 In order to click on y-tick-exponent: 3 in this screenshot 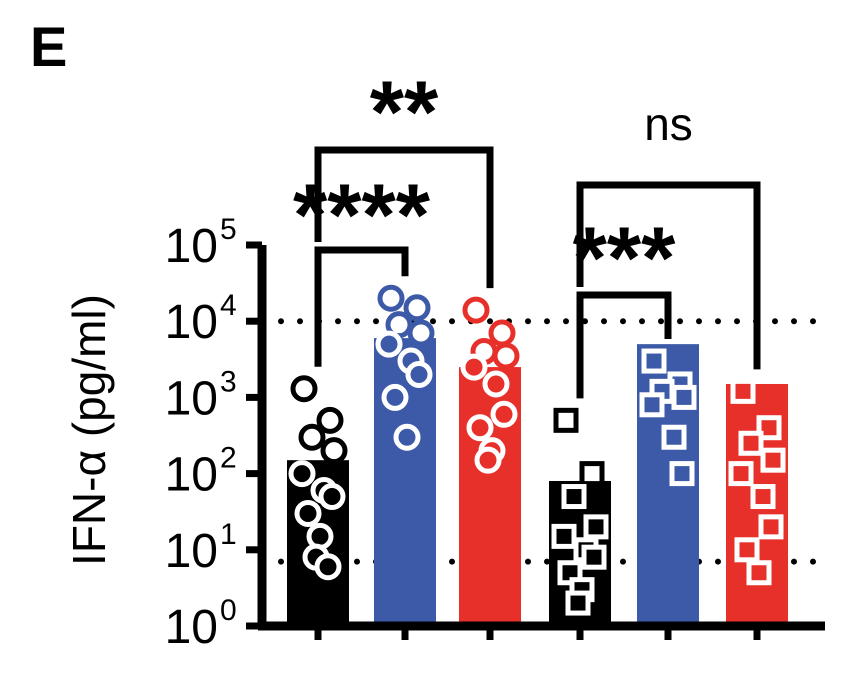, I will do `click(228, 381)`.